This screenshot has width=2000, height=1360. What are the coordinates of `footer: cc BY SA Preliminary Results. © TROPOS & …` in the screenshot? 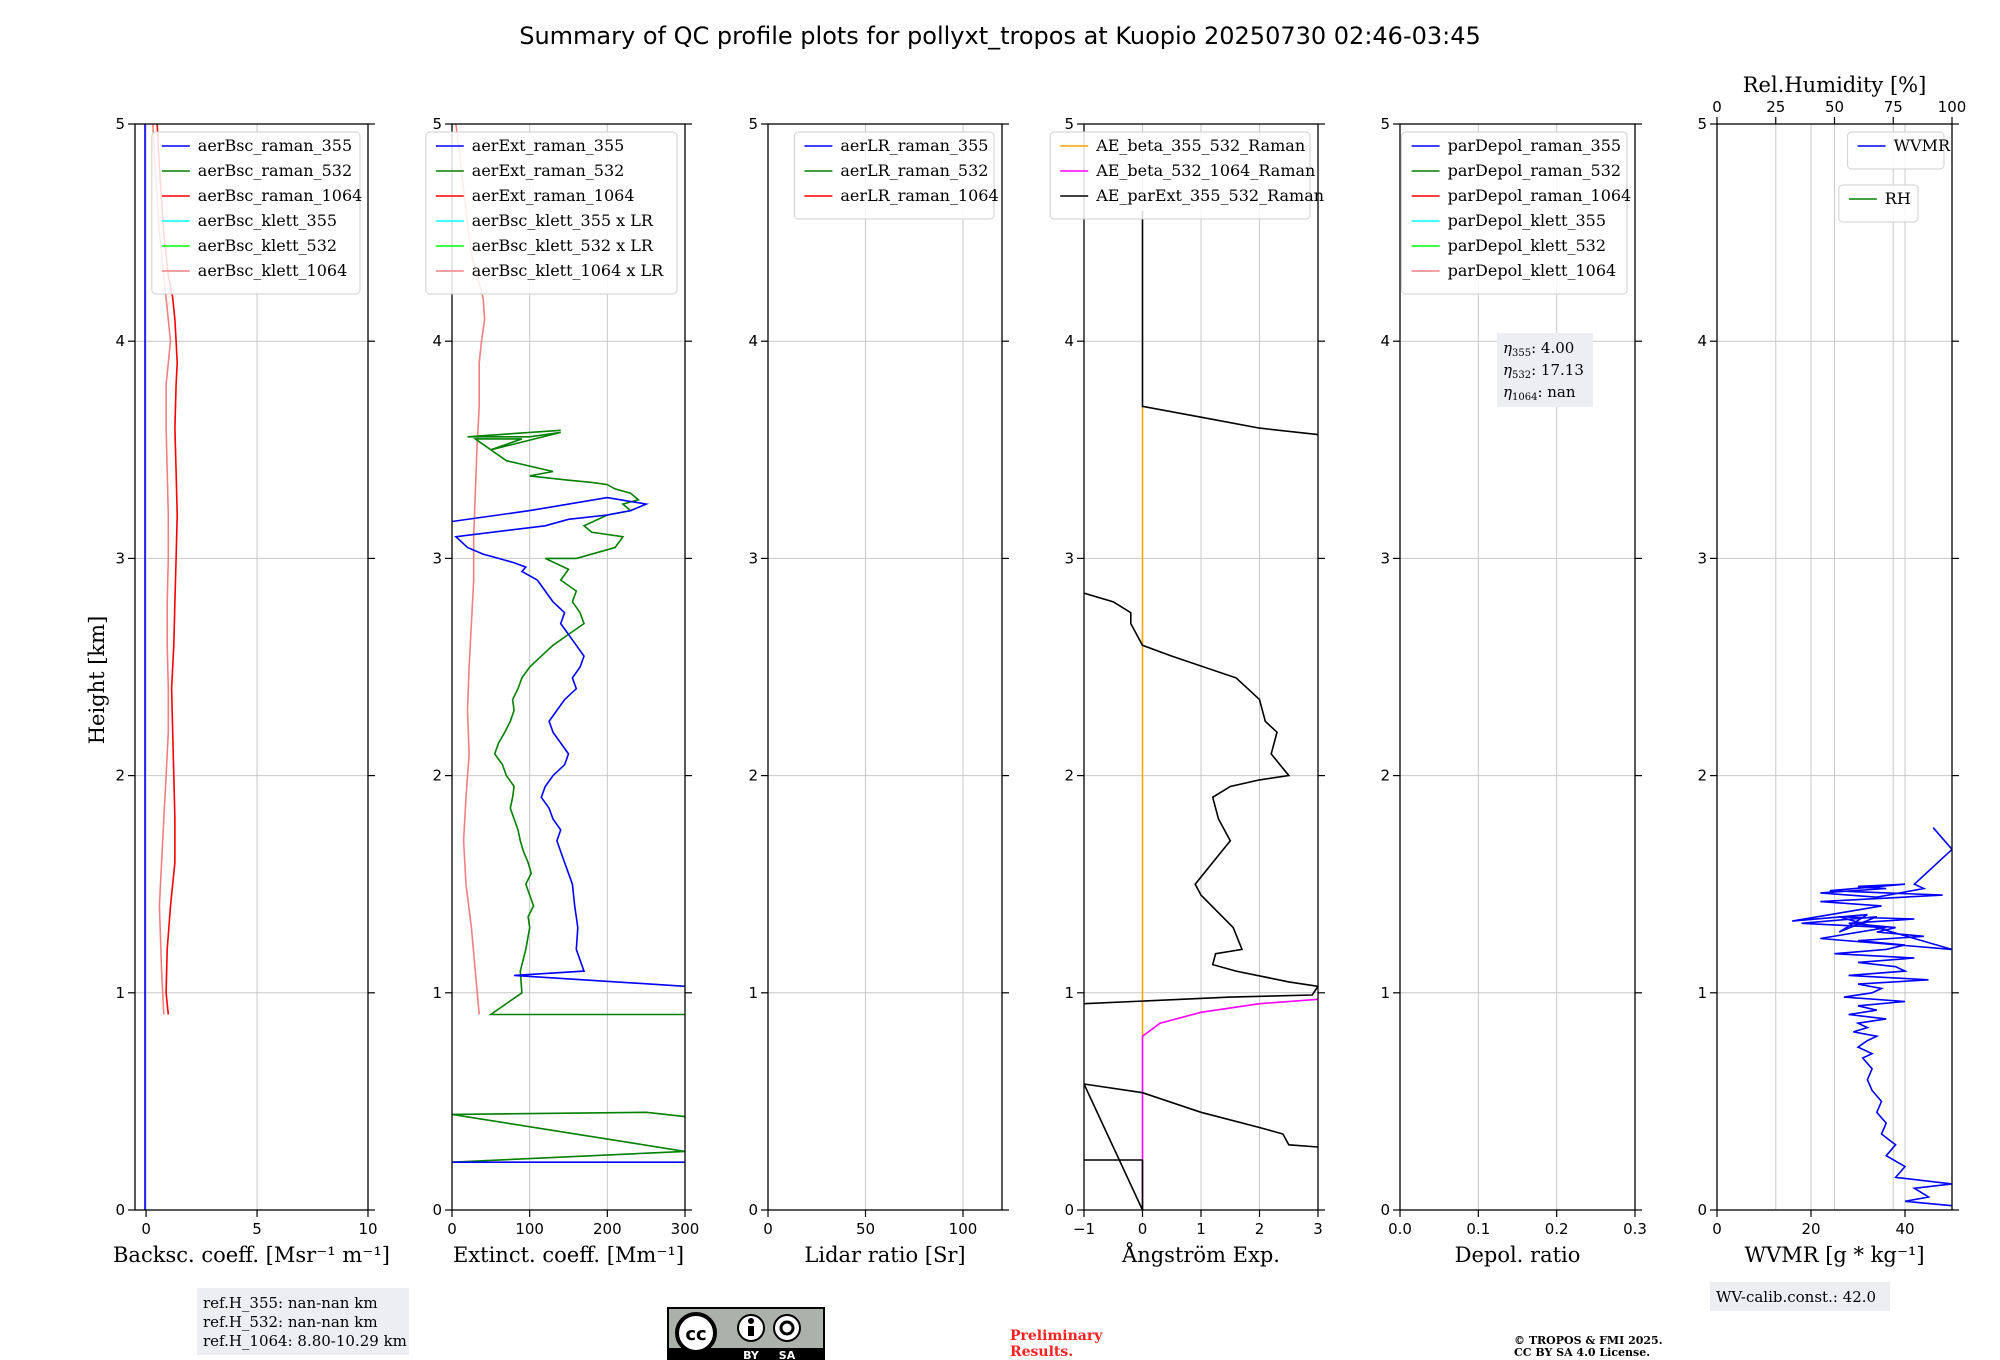 It's located at (1165, 1333).